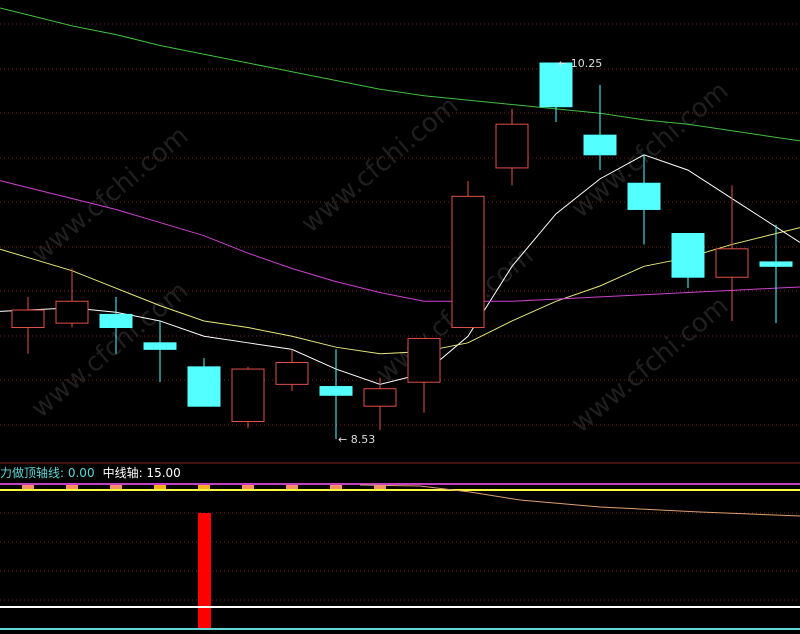 This screenshot has width=800, height=634. What do you see at coordinates (356, 439) in the screenshot?
I see `low-price-label: ← 8.53` at bounding box center [356, 439].